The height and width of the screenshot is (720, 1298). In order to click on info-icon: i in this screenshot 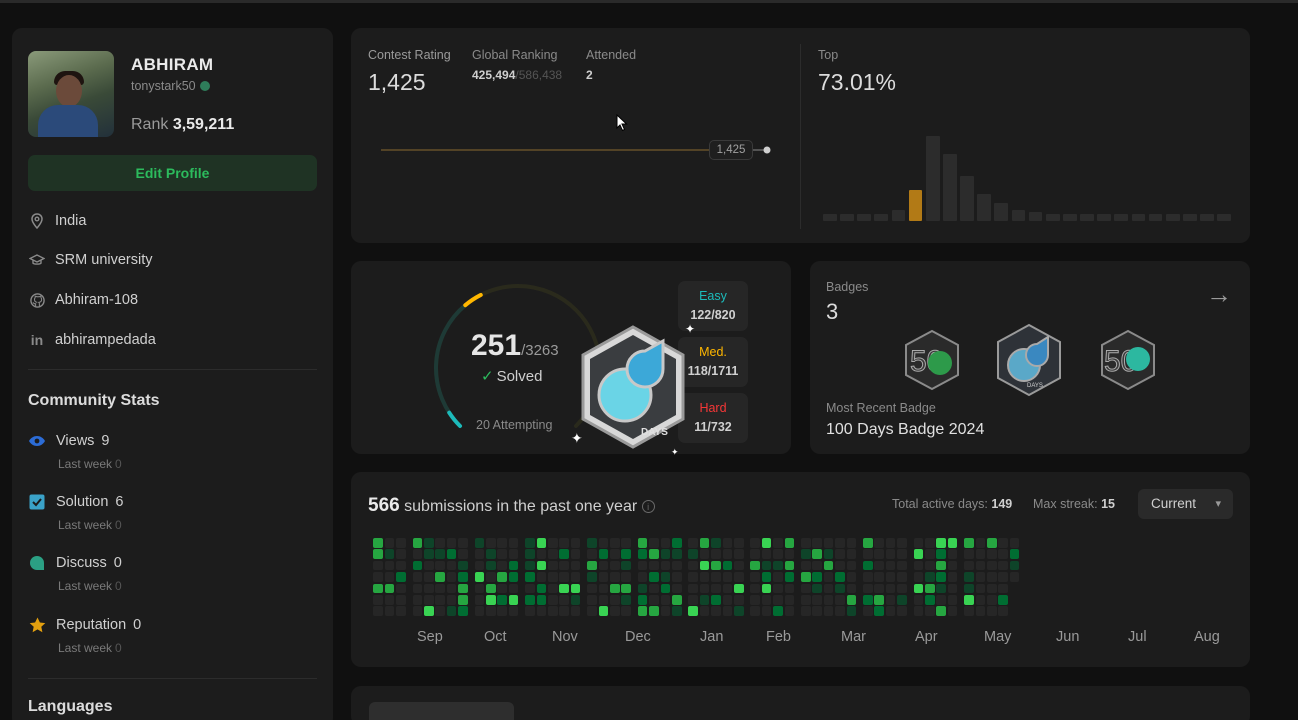, I will do `click(648, 506)`.